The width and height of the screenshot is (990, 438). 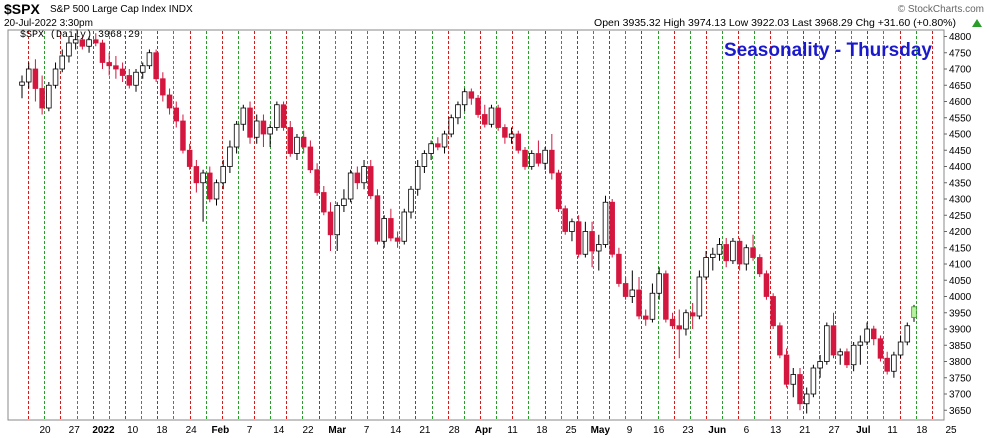 What do you see at coordinates (960, 70) in the screenshot?
I see `y-tick-label: 4700` at bounding box center [960, 70].